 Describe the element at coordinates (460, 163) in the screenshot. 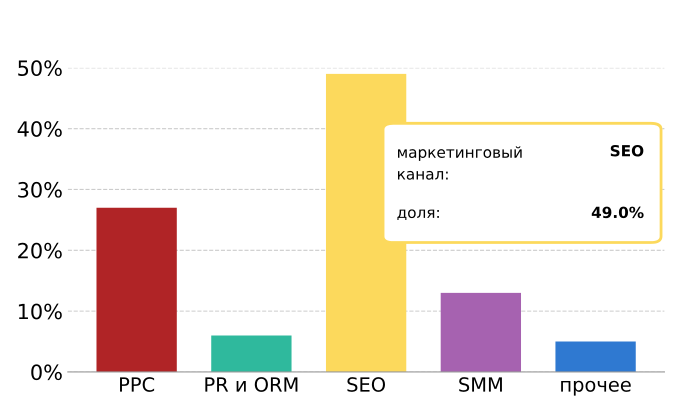

I see `annotation: маркетинговый канал:` at that location.